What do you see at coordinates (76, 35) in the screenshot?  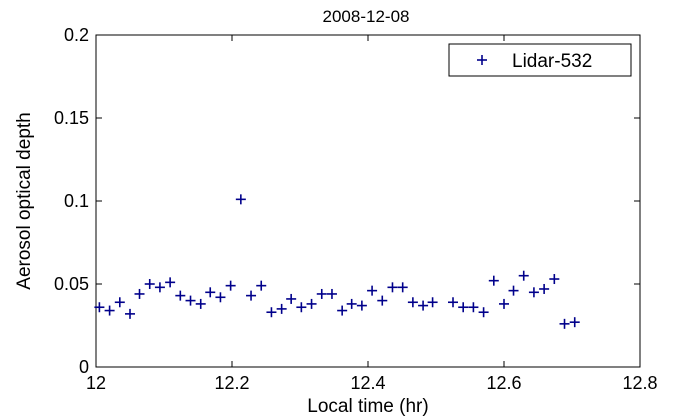 I see `y-tick-label: 0.2` at bounding box center [76, 35].